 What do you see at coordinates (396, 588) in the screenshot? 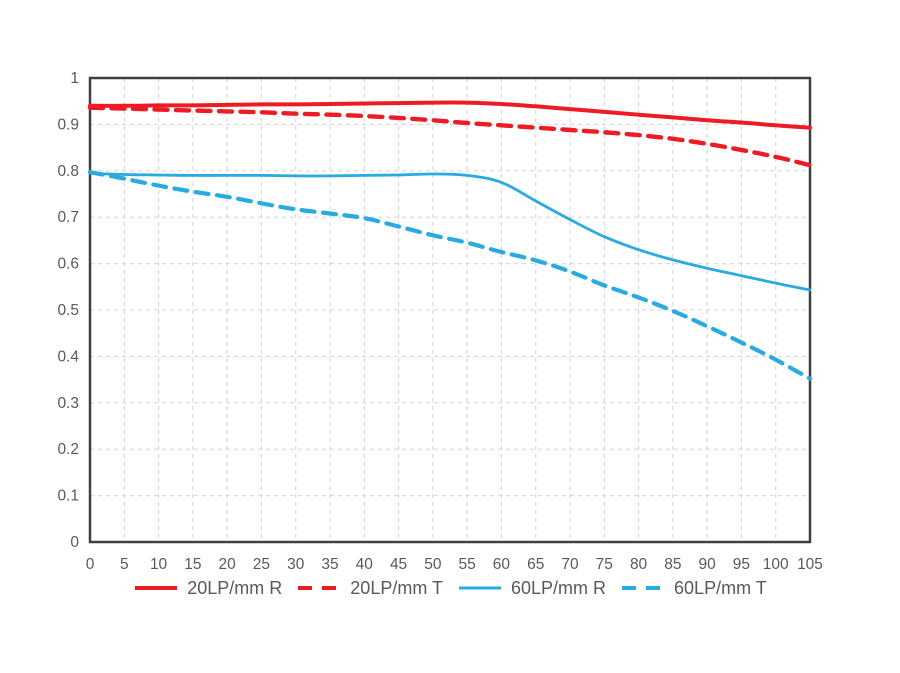
I see `legend-label-20lpmm-t: 20LP/mm T` at bounding box center [396, 588].